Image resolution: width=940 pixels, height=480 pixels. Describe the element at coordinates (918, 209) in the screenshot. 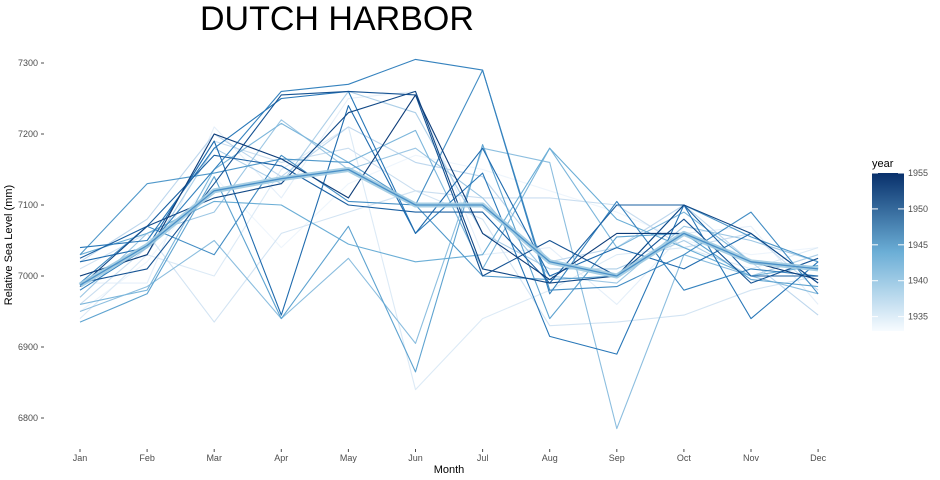

I see `legend-tick-label: 1950` at that location.